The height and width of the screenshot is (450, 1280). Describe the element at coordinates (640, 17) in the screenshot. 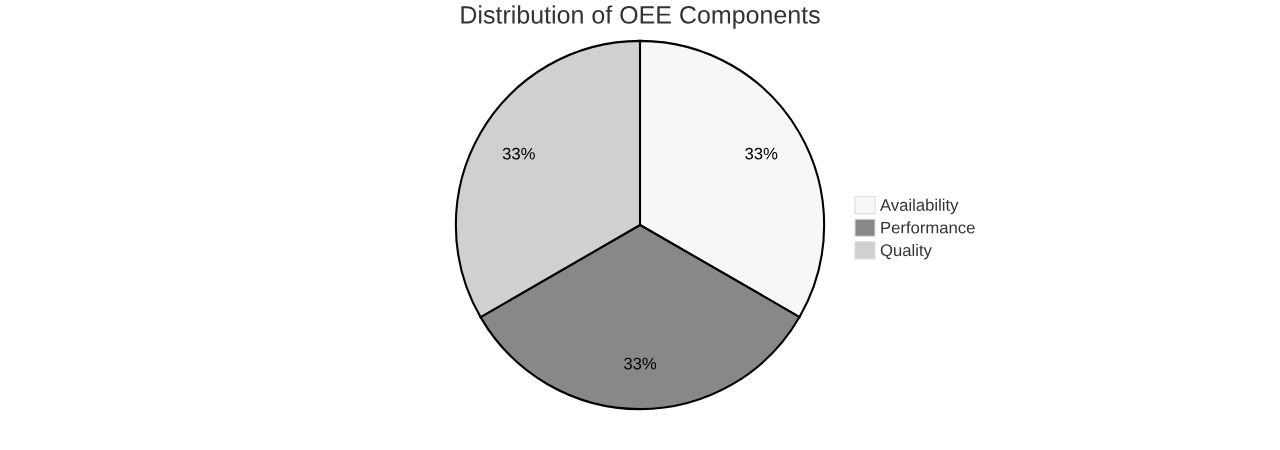

I see `chart-title: Distribution of OEE Components` at that location.